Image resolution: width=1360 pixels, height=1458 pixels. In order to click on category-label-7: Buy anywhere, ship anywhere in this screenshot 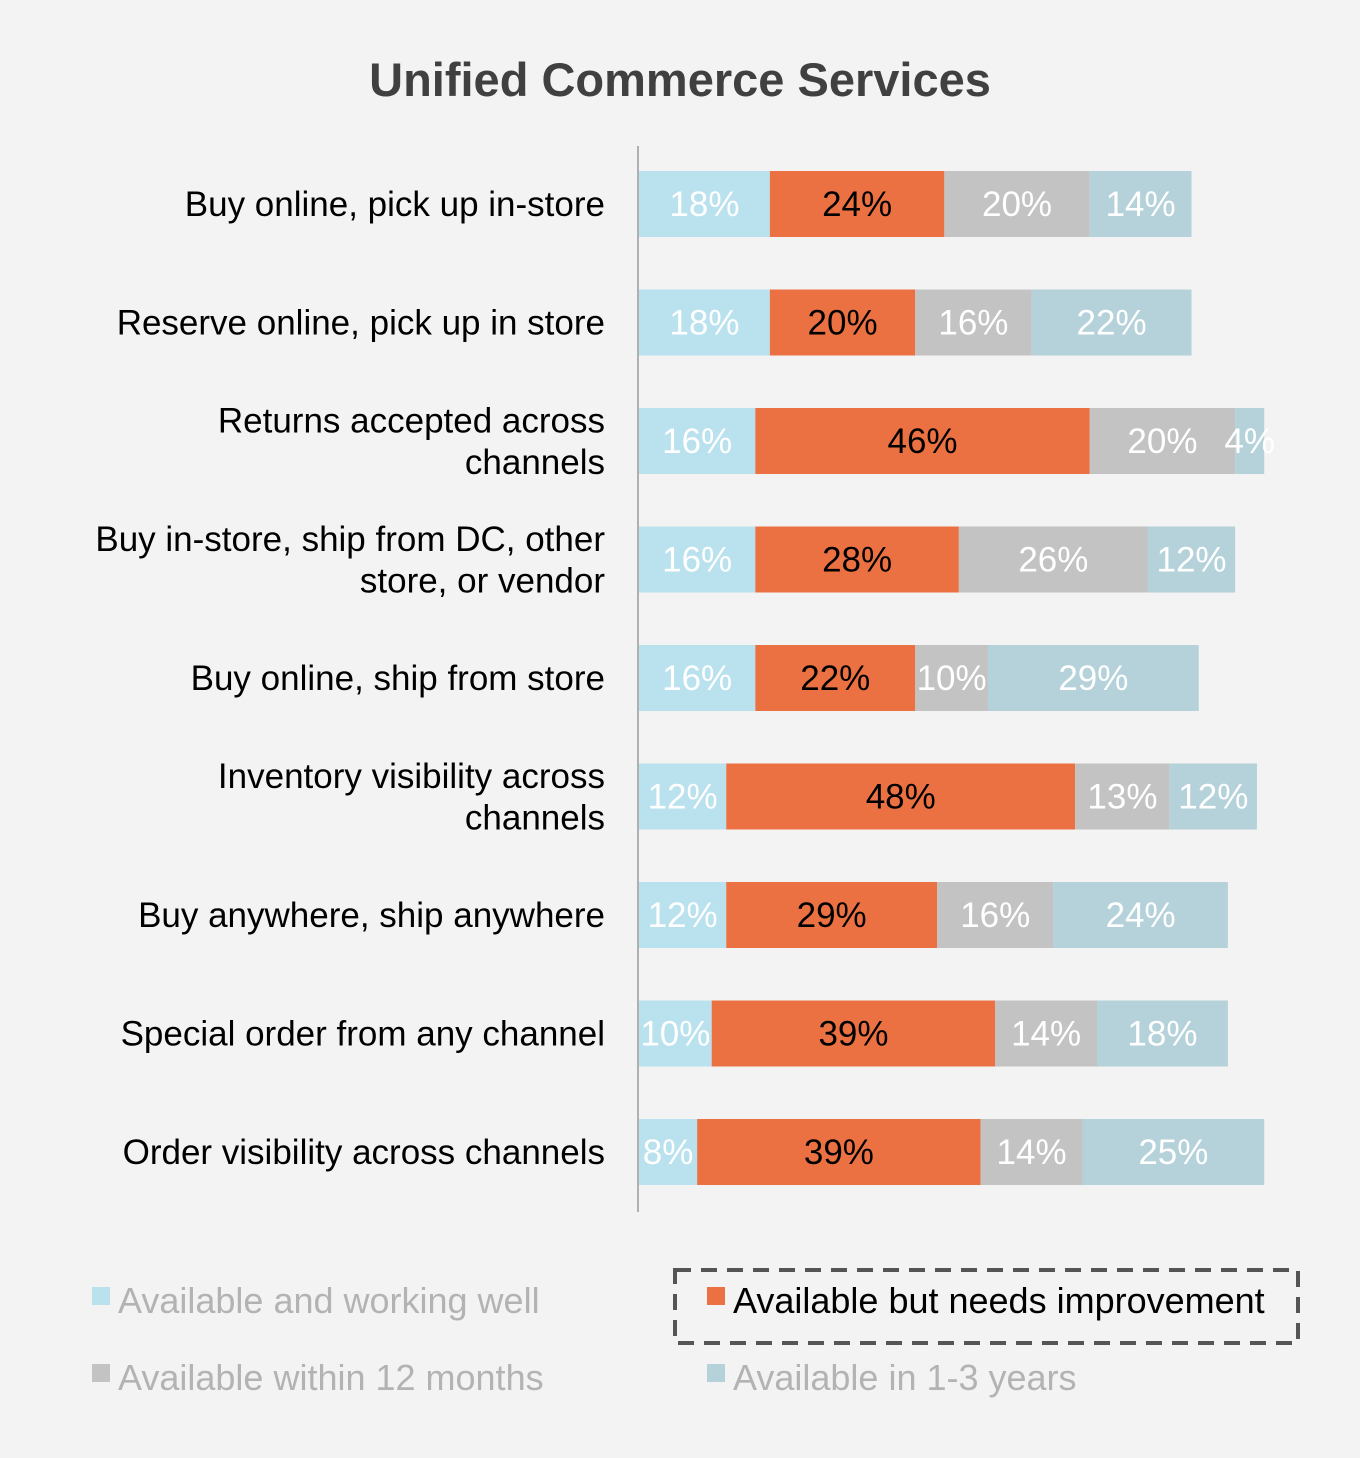, I will do `click(371, 915)`.